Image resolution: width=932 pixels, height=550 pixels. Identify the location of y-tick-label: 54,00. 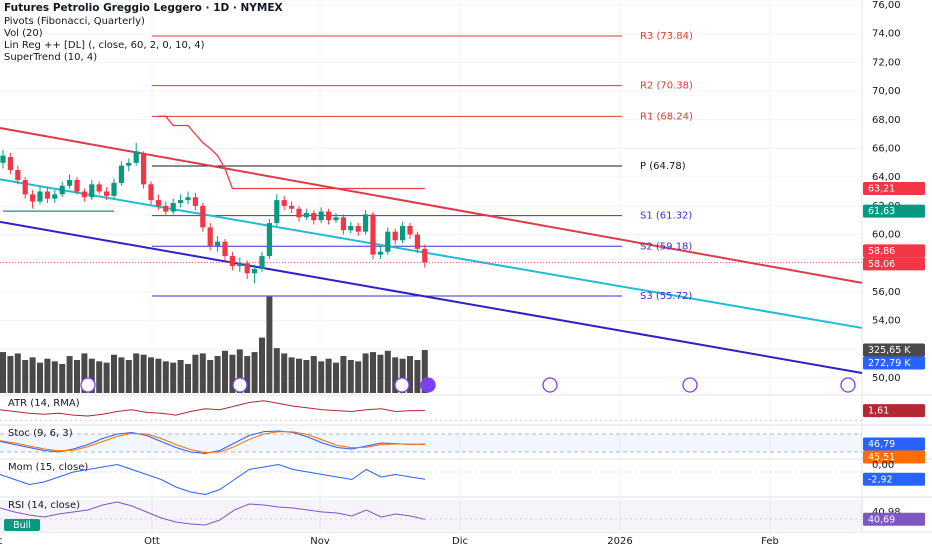
(886, 321).